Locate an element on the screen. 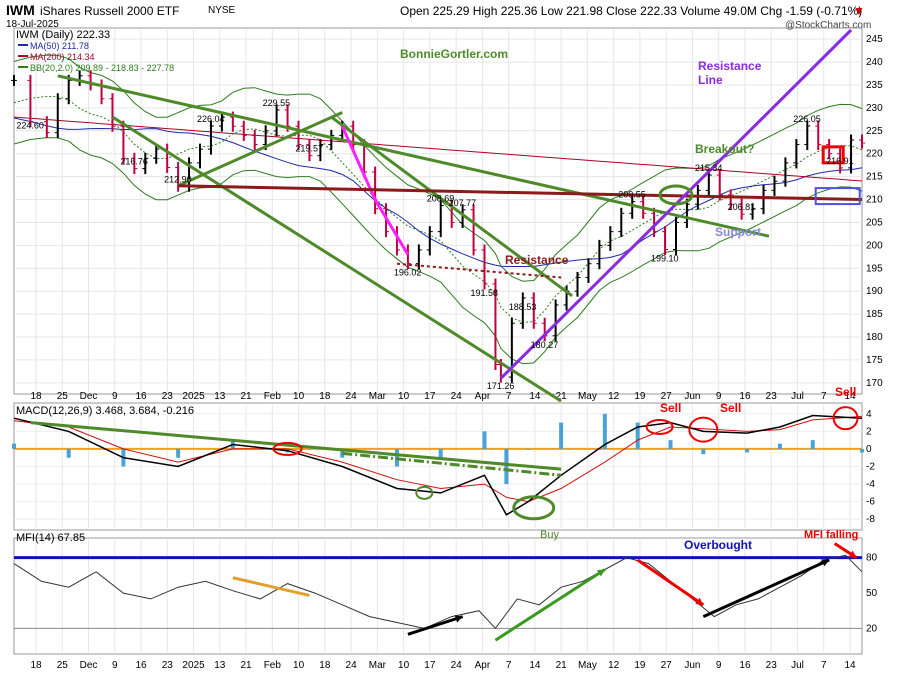 The image size is (900, 673). legend-entry: MA(50) 211.78 is located at coordinates (59, 46).